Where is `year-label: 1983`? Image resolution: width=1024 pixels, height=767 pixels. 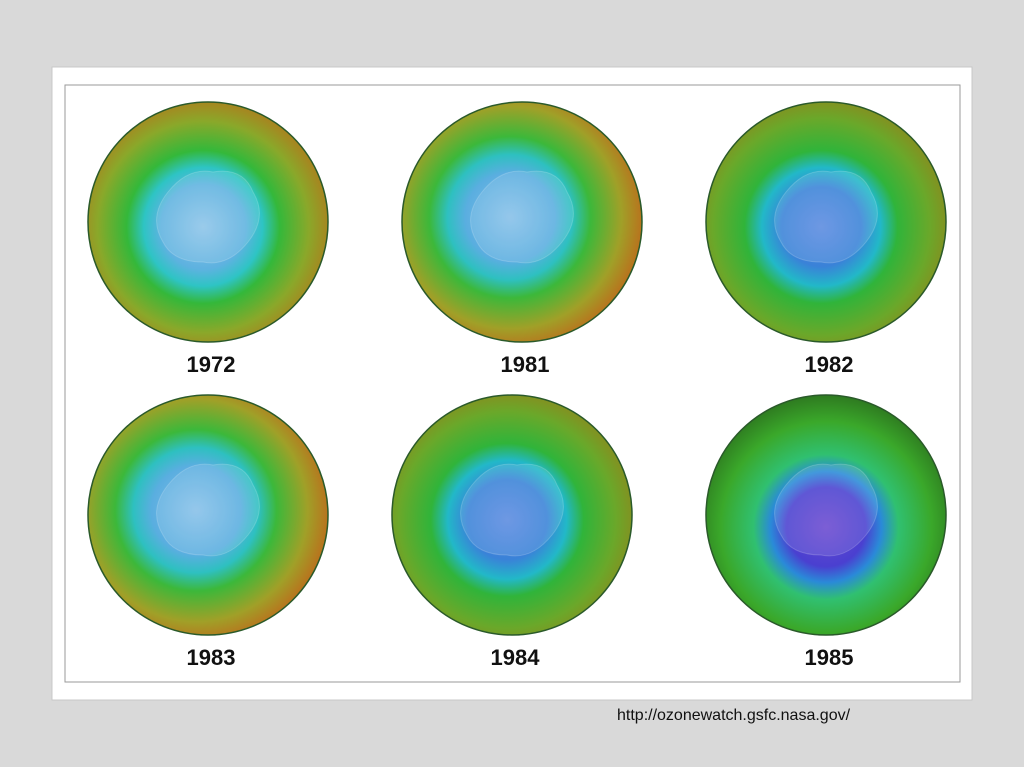 year-label: 1983 is located at coordinates (211, 657).